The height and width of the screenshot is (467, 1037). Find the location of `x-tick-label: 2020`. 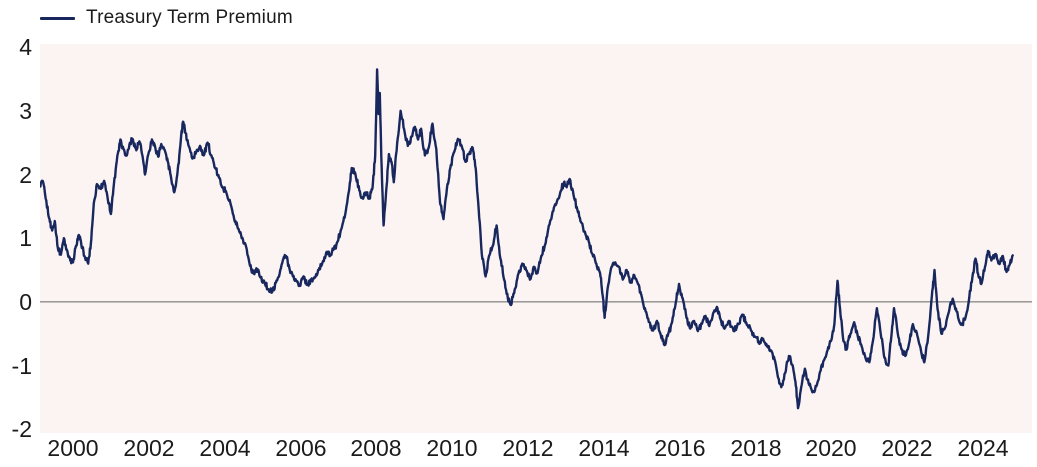

x-tick-label: 2020 is located at coordinates (831, 448).